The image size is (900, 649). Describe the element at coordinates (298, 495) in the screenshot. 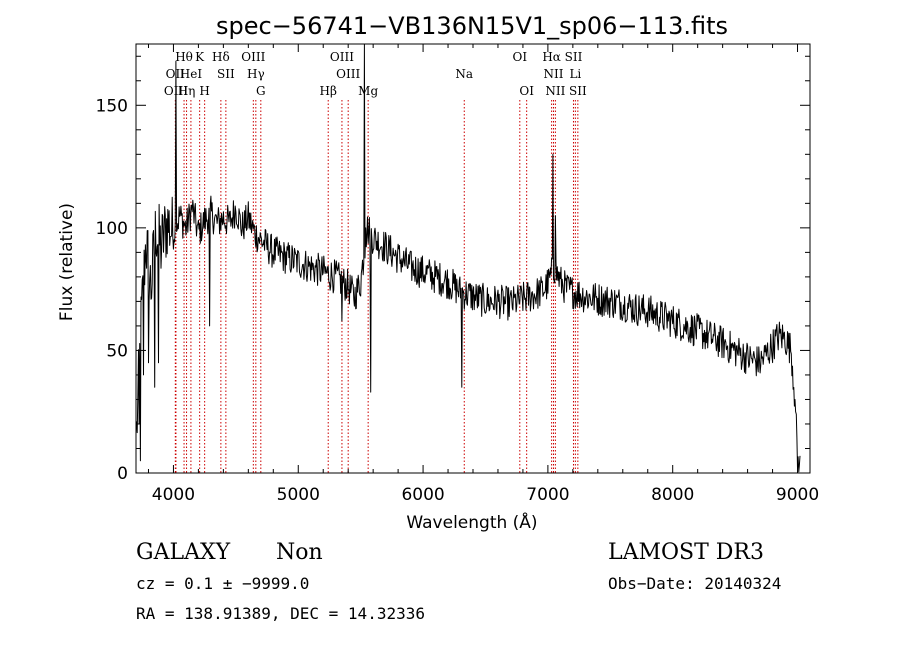

I see `x-tick-label: 5000` at that location.